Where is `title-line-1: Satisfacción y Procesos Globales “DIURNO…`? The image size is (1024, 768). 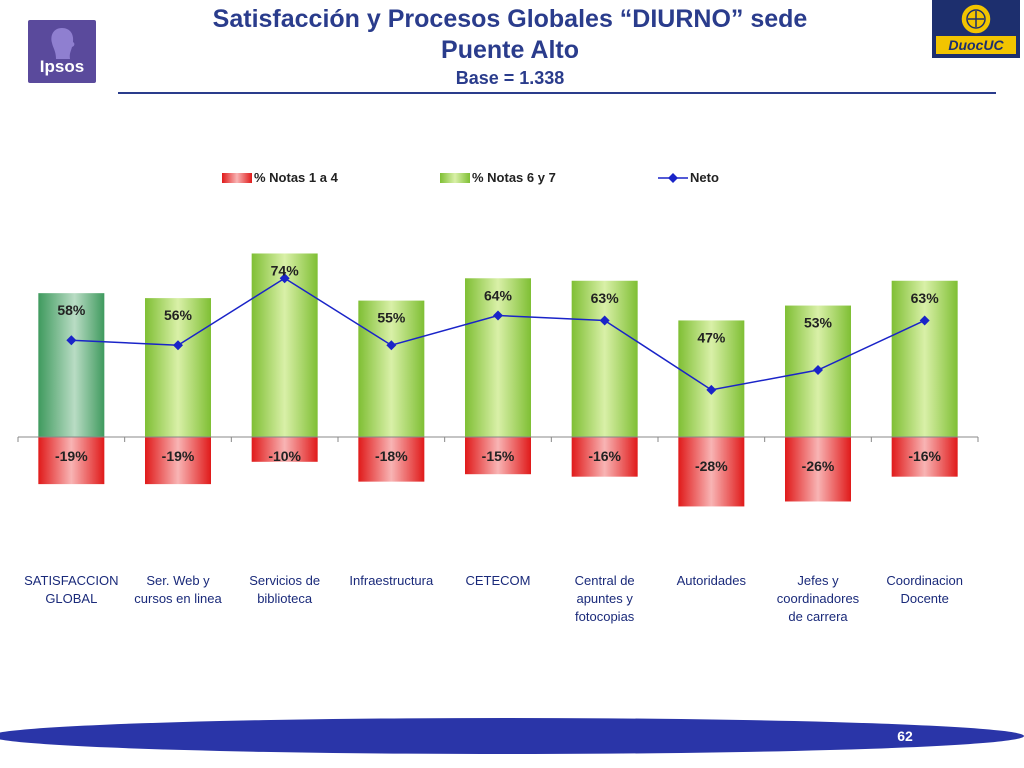
title-line-1: Satisfacción y Procesos Globales “DIURNO… is located at coordinates (510, 19).